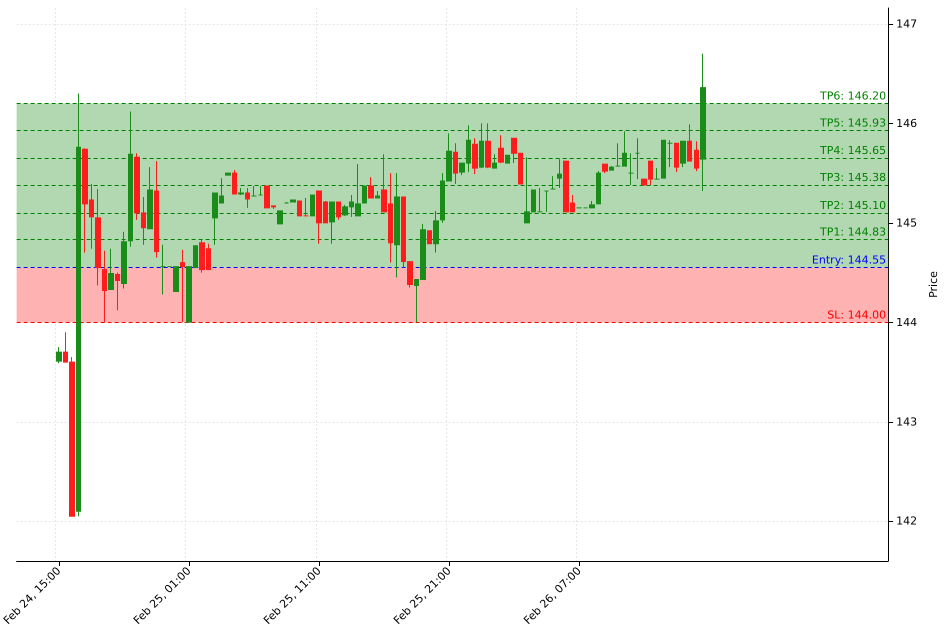 Image resolution: width=947 pixels, height=631 pixels. What do you see at coordinates (907, 421) in the screenshot?
I see `y-tick-label: 143` at bounding box center [907, 421].